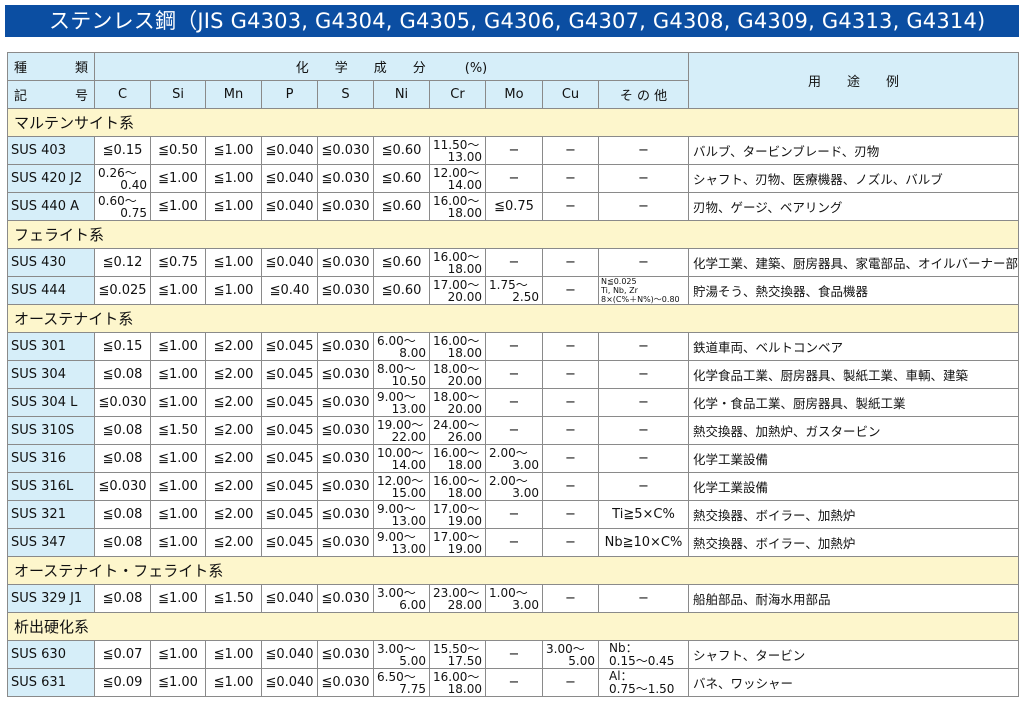 Image resolution: width=1024 pixels, height=703 pixels. I want to click on range-max: 10.50, so click(408, 380).